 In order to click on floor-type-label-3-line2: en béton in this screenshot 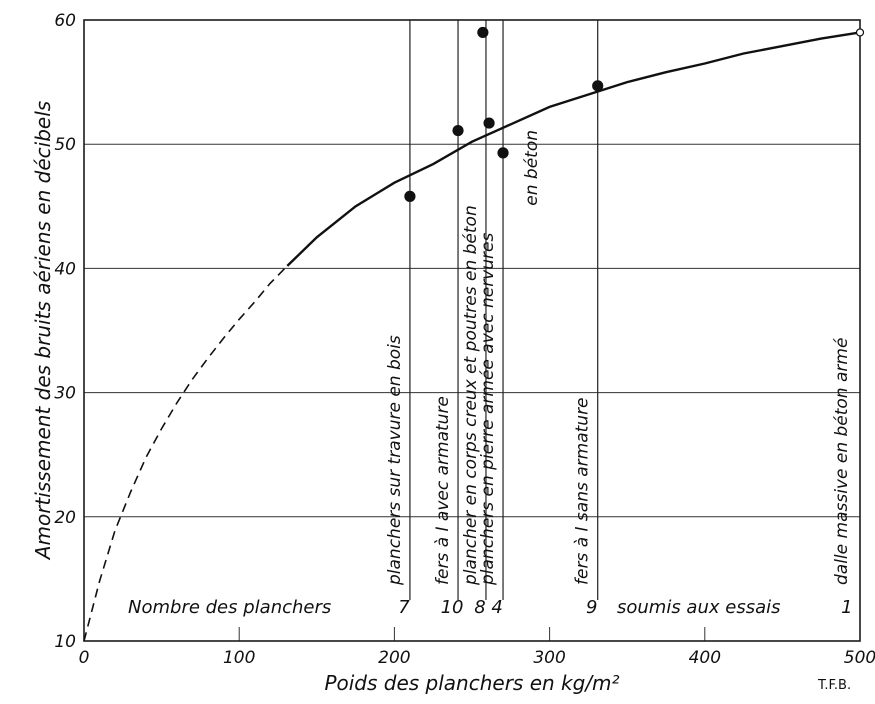, I will do `click(532, 168)`.